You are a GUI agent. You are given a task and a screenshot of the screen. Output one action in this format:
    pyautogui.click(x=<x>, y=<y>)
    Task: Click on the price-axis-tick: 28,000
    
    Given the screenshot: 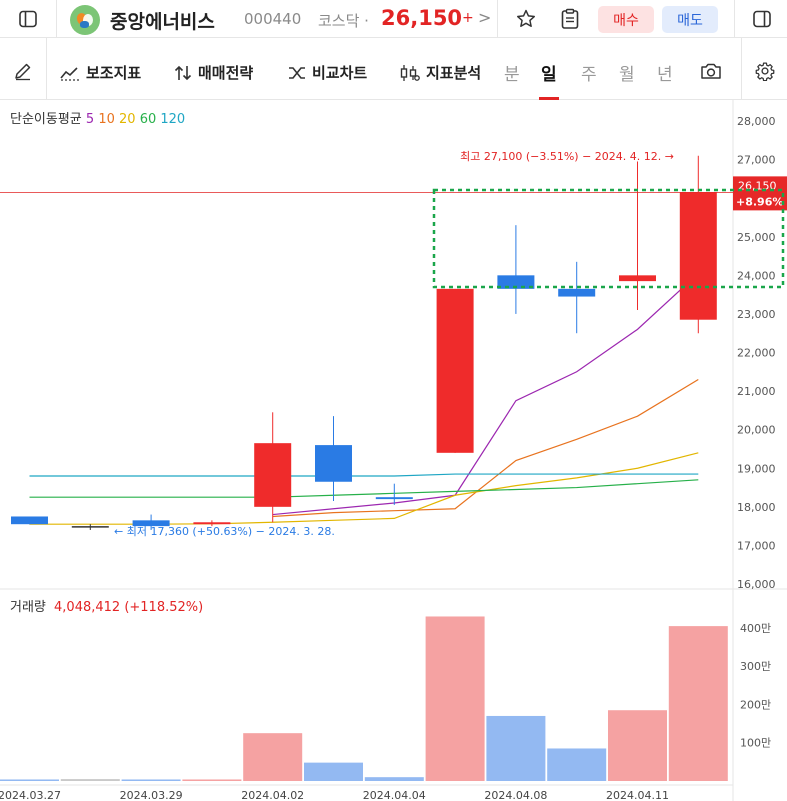 What is the action you would take?
    pyautogui.click(x=756, y=121)
    